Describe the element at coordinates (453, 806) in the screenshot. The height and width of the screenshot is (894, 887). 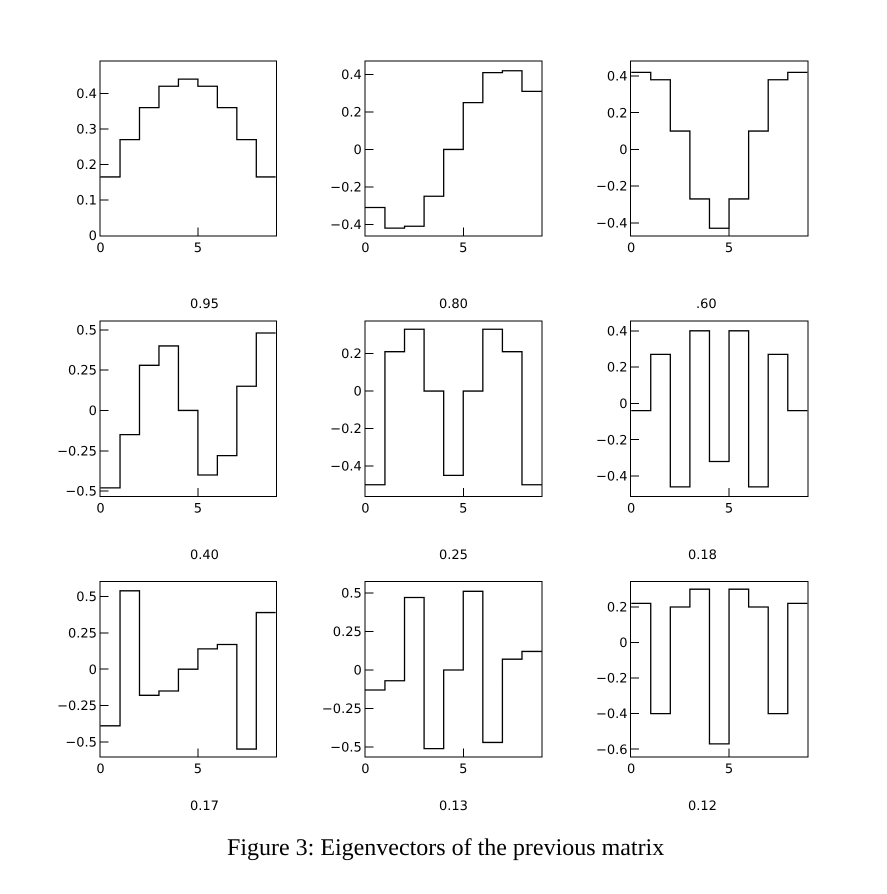
I see `x-axis-title: 0.13` at that location.